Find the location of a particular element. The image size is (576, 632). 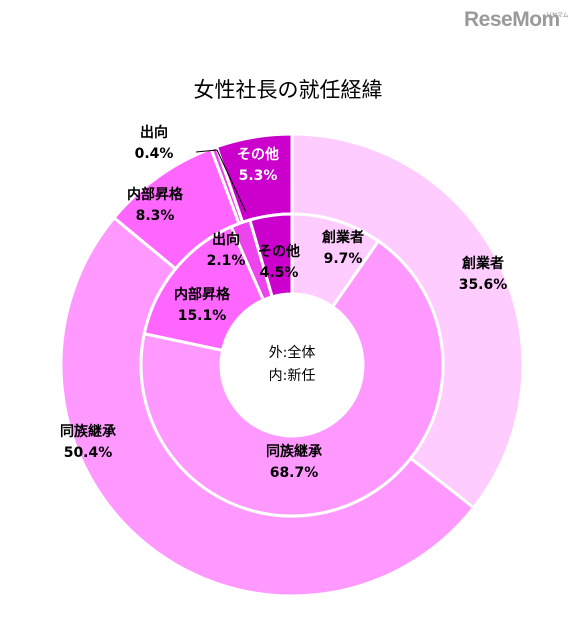

outer-label-0: 創業者 35.6% is located at coordinates (483, 274).